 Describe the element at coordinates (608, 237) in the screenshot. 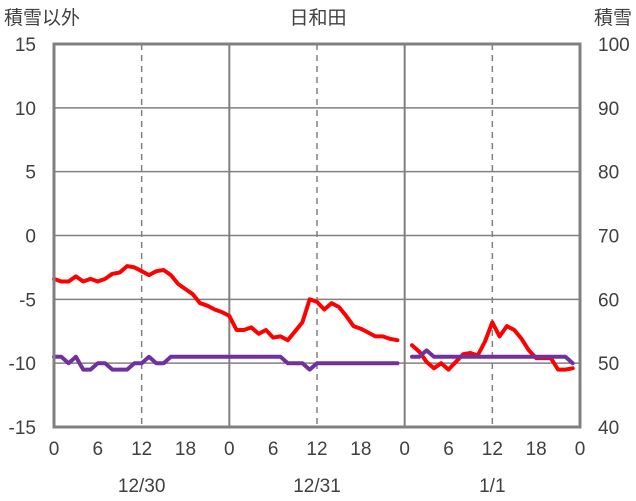

I see `right-tick-label: 70` at that location.